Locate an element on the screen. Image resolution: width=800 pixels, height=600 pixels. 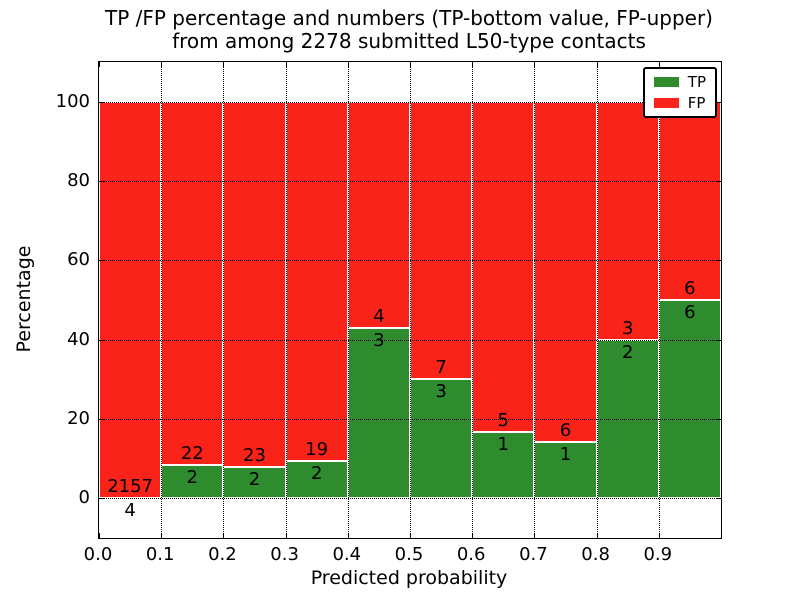
legend-item-tp: TP is located at coordinates (679, 82).